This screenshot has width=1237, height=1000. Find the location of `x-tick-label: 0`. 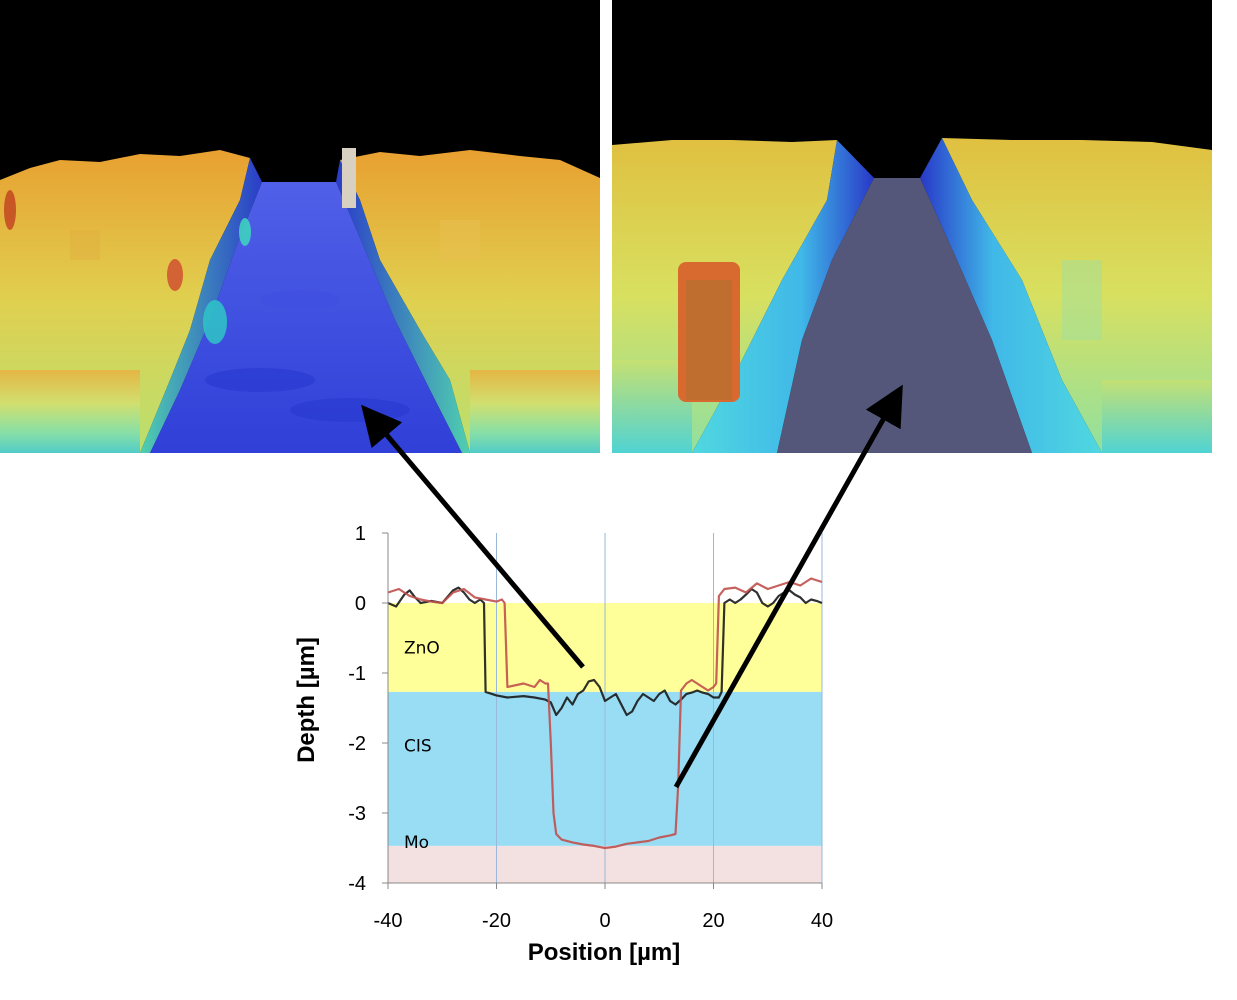

x-tick-label: 0 is located at coordinates (604, 921).